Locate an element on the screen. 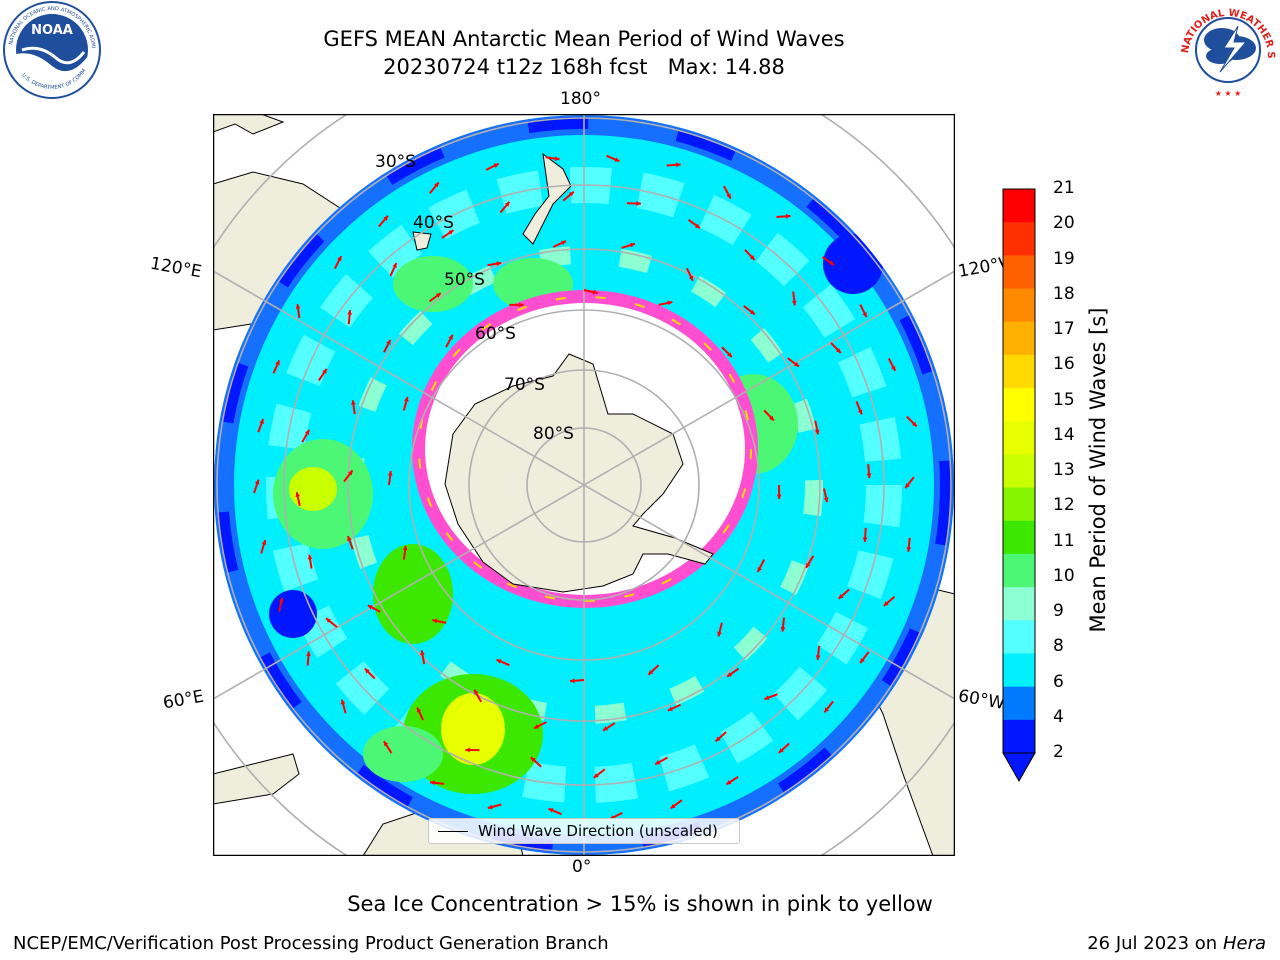 This screenshot has height=960, width=1280. colorbar-tick-label: 9 is located at coordinates (1058, 611).